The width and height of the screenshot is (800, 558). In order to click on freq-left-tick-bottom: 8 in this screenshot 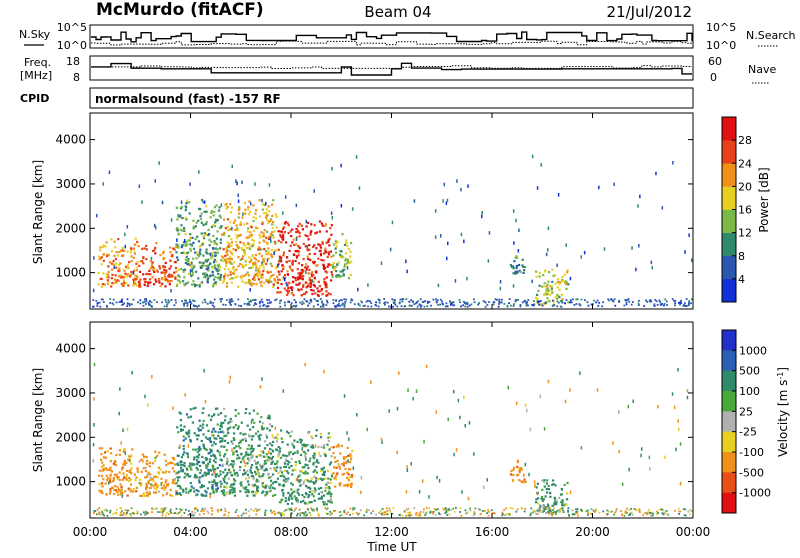, I will do `click(76, 77)`.